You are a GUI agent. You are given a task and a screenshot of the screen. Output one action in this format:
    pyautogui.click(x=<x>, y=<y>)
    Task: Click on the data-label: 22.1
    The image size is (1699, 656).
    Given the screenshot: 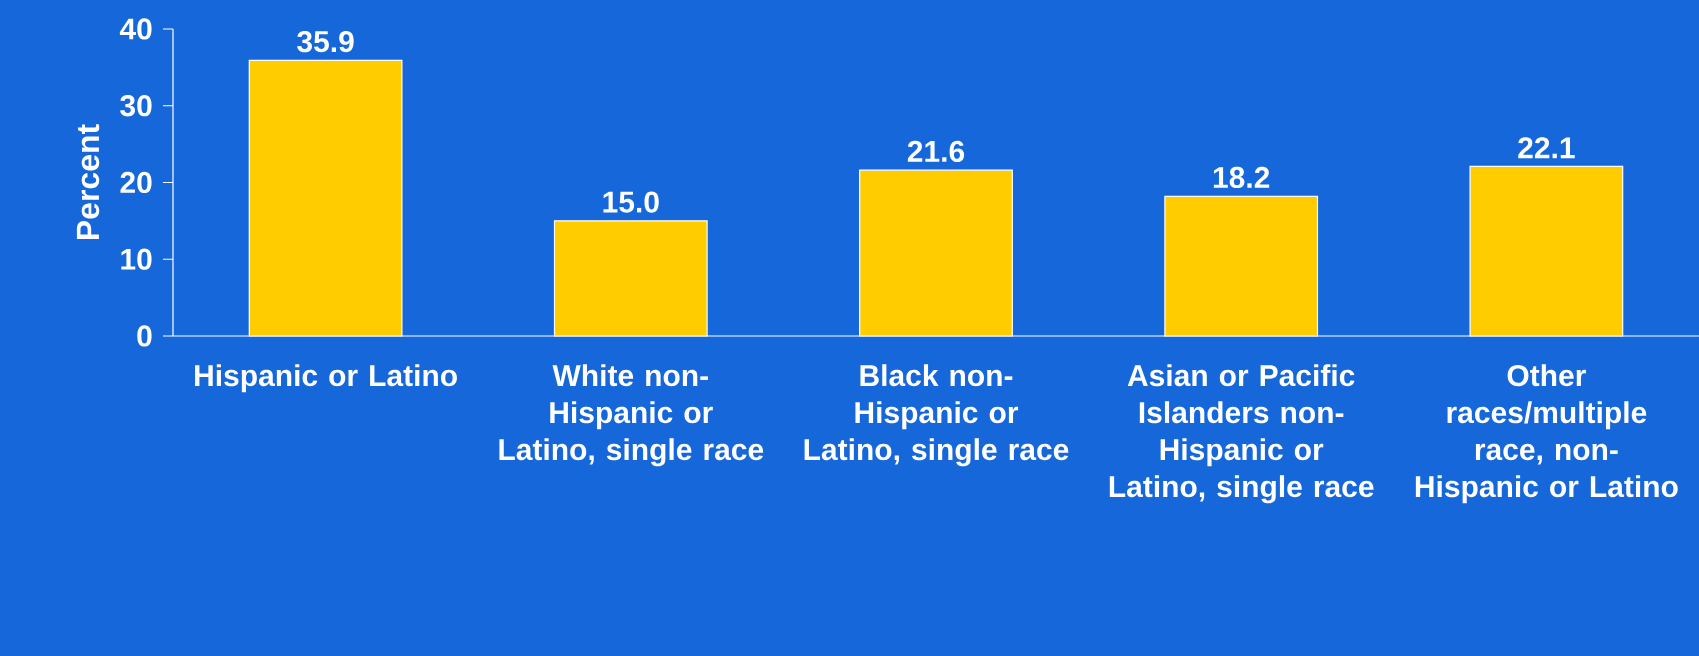 What is the action you would take?
    pyautogui.click(x=1546, y=148)
    